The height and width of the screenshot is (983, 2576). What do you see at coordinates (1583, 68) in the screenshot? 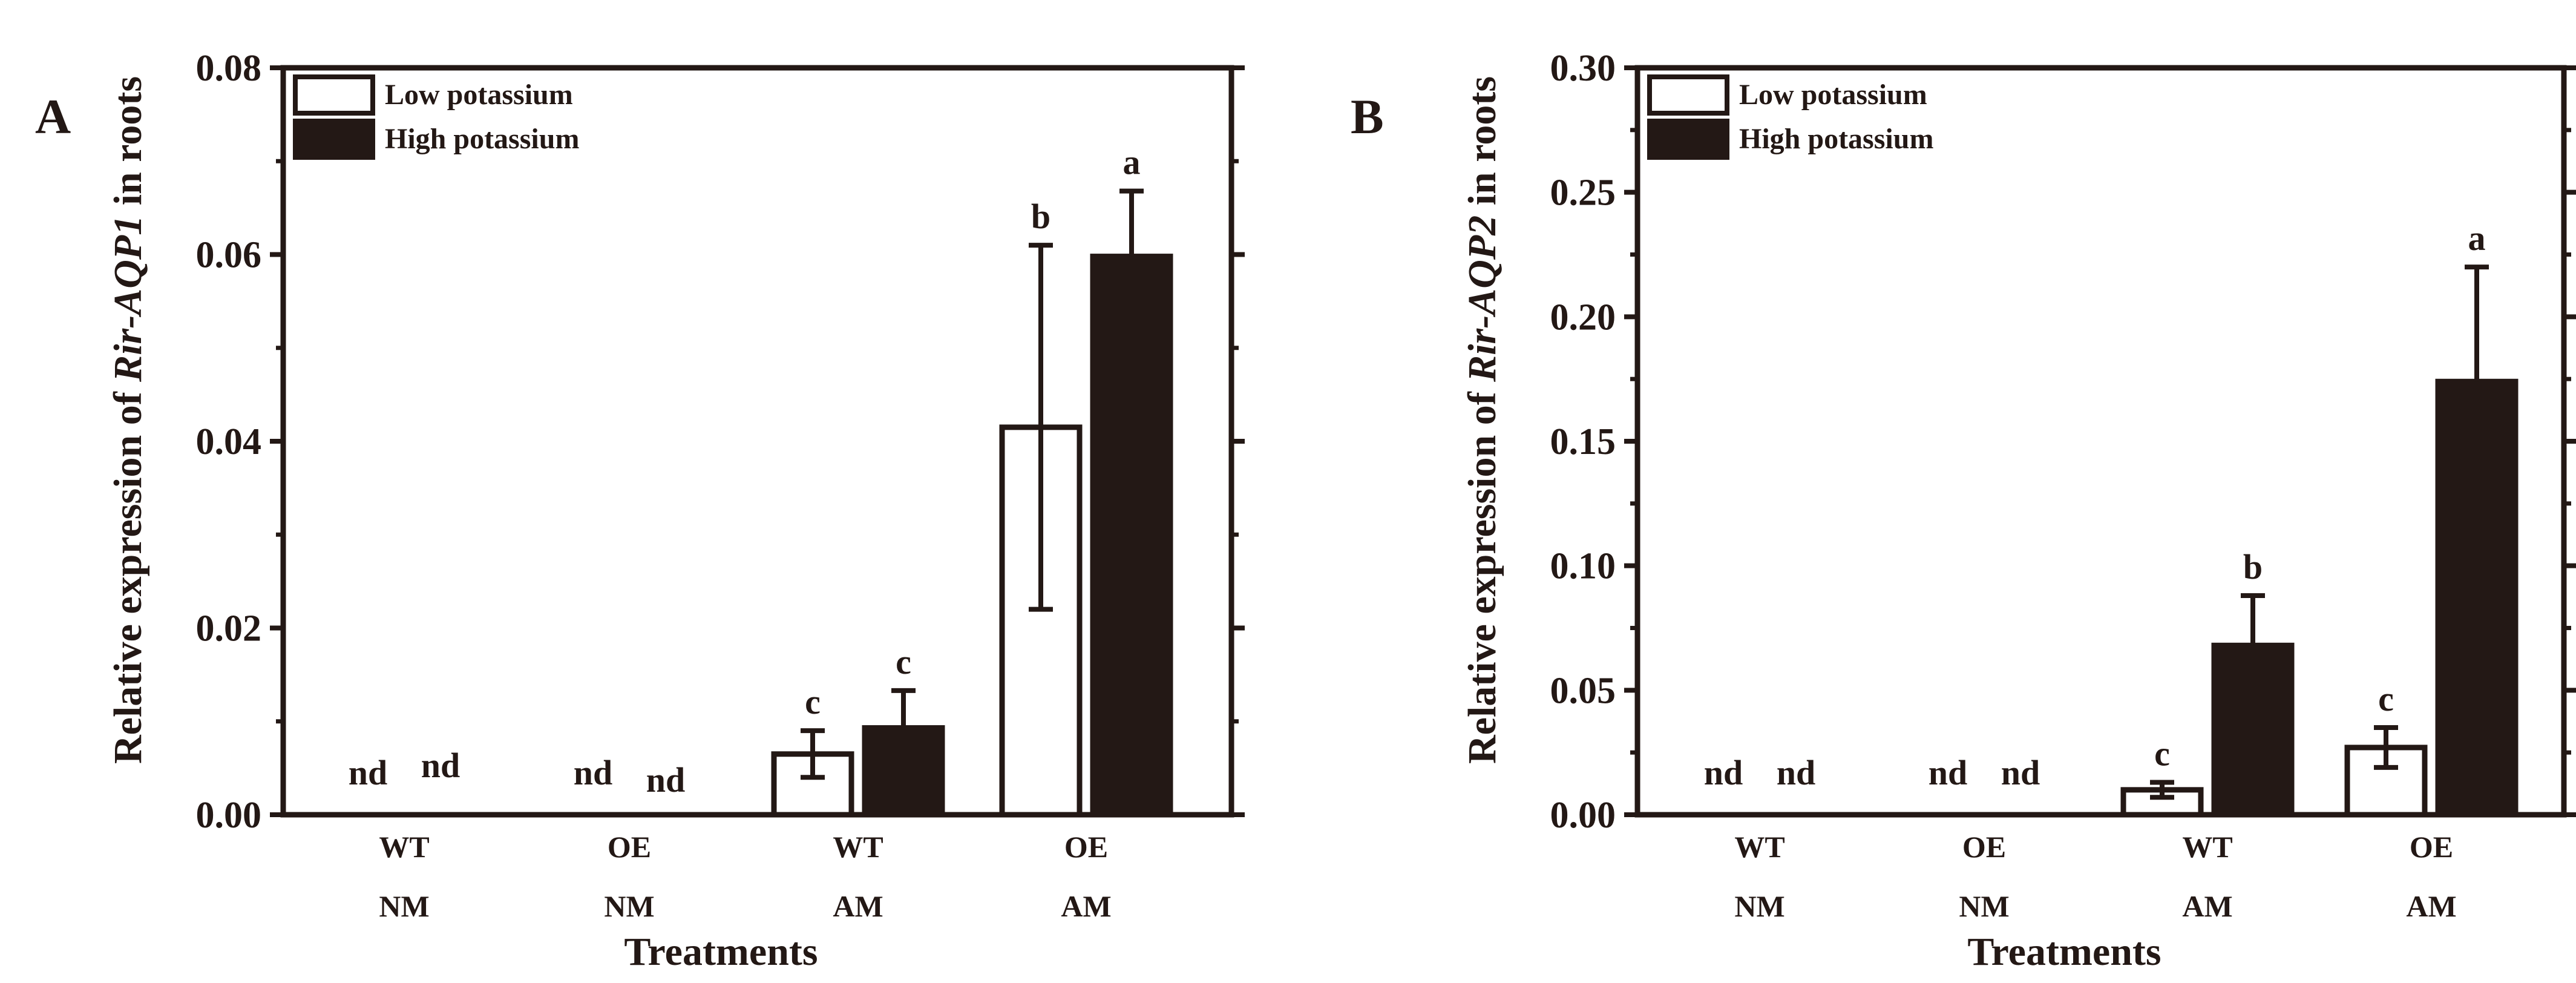
I see `y-tick-label: 0.30` at bounding box center [1583, 68].